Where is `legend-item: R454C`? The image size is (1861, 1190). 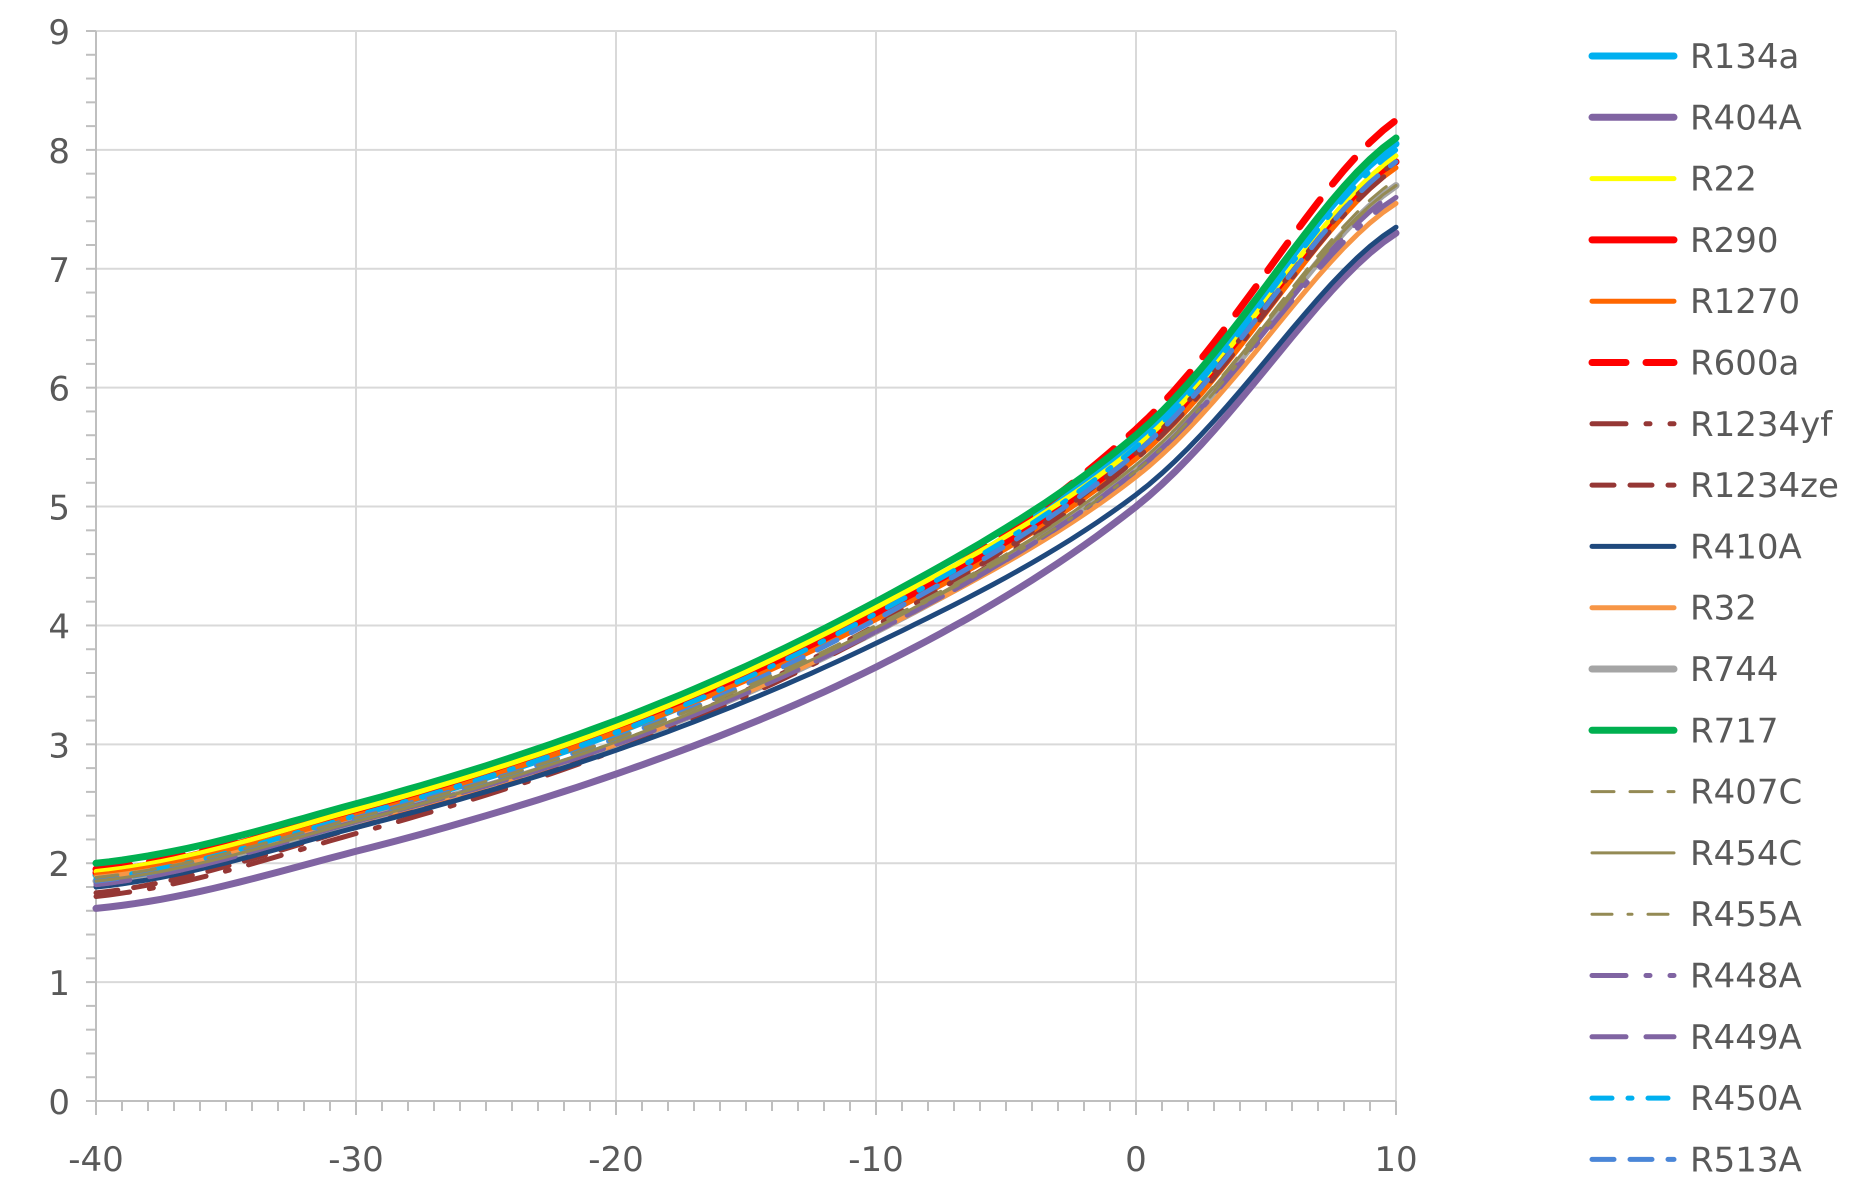 legend-item: R454C is located at coordinates (1696, 854).